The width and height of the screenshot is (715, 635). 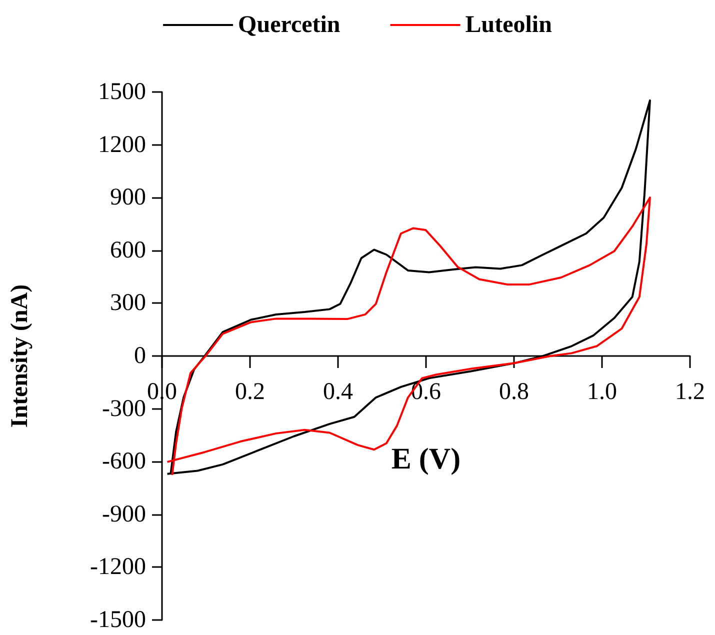 I want to click on y-axis-title: Intensity (nA), so click(x=20, y=356).